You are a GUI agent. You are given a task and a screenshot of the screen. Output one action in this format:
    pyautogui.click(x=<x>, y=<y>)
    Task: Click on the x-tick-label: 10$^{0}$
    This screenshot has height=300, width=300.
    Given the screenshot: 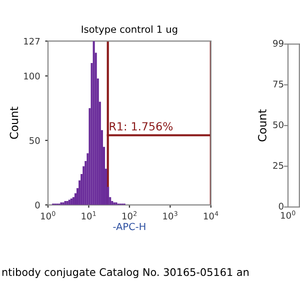 What is the action you would take?
    pyautogui.click(x=48, y=215)
    